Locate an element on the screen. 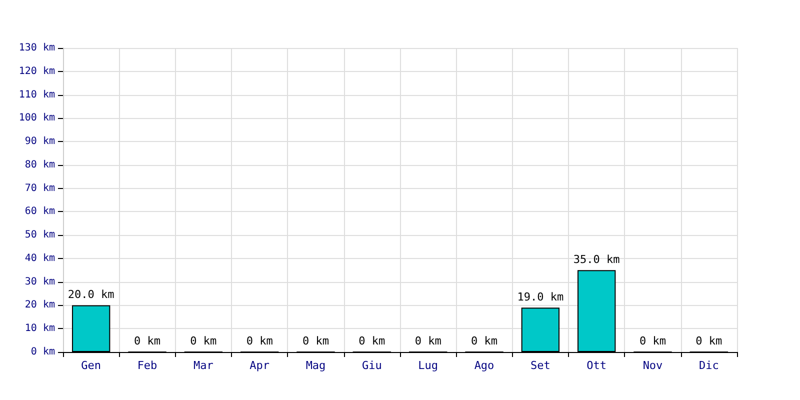 This screenshot has height=400, width=800. y-tick-label: 80 km is located at coordinates (39, 164).